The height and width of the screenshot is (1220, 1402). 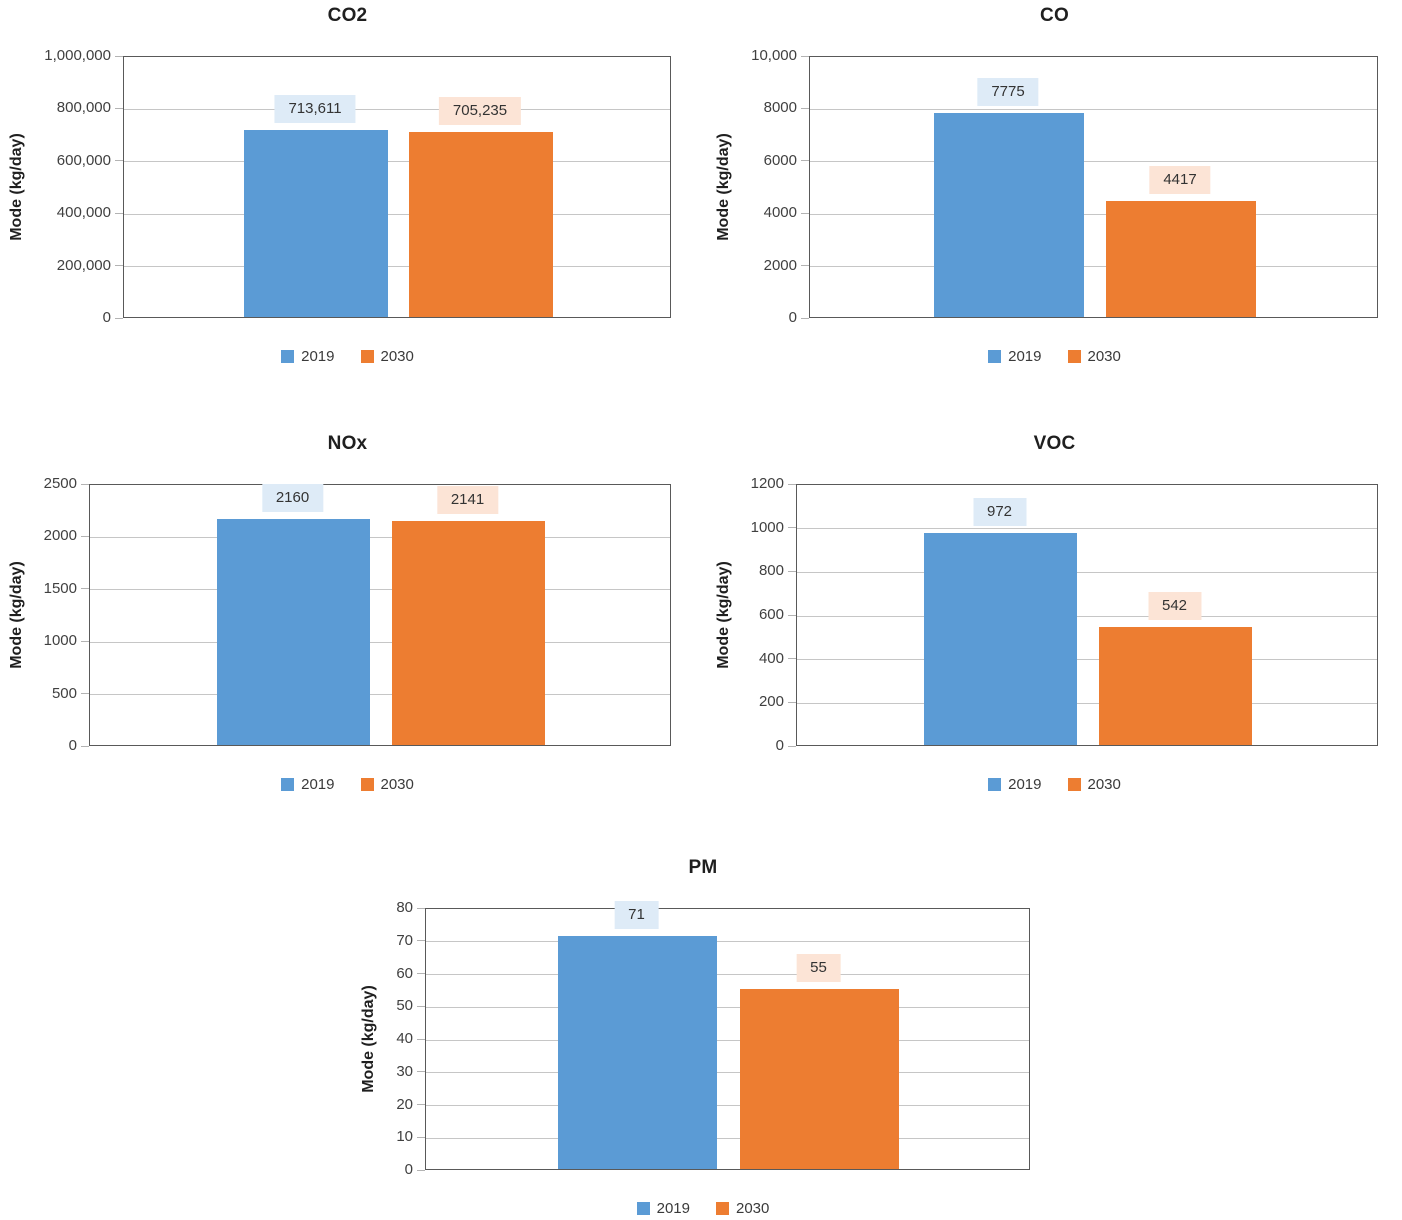 I want to click on y-tick-label: 800, so click(x=771, y=571).